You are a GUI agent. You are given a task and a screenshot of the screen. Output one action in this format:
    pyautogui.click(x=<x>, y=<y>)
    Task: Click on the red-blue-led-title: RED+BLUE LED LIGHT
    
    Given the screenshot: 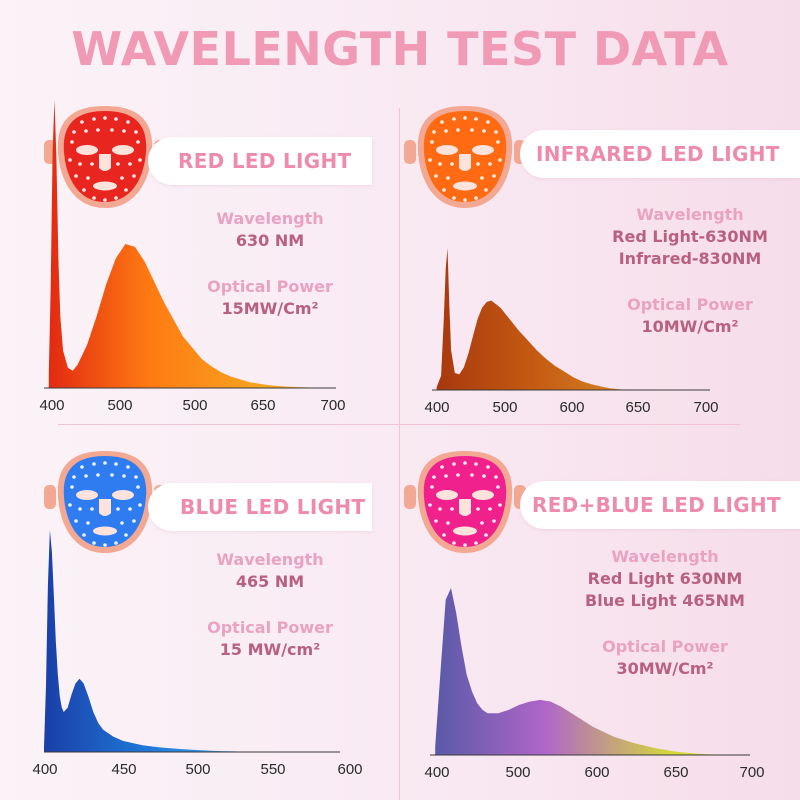 What is the action you would take?
    pyautogui.click(x=660, y=505)
    